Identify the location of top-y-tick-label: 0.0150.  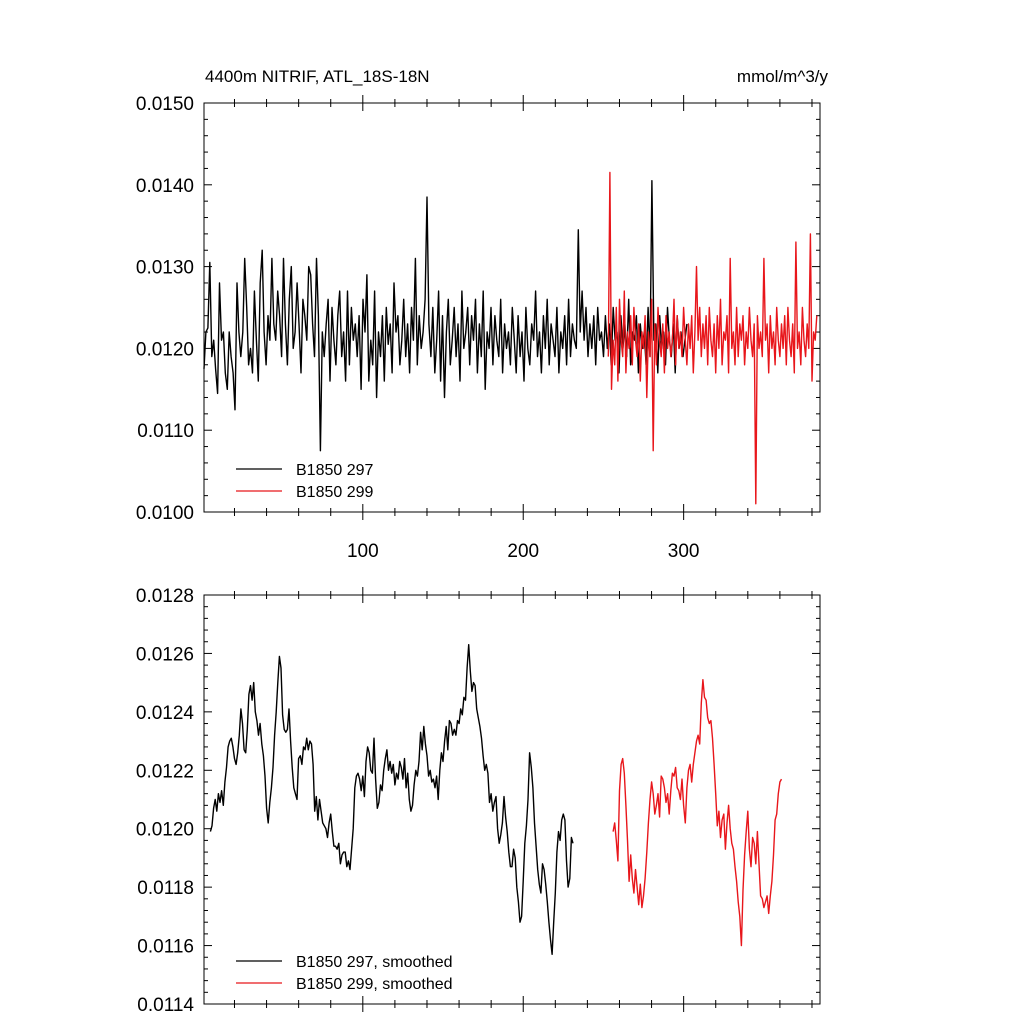
(165, 104).